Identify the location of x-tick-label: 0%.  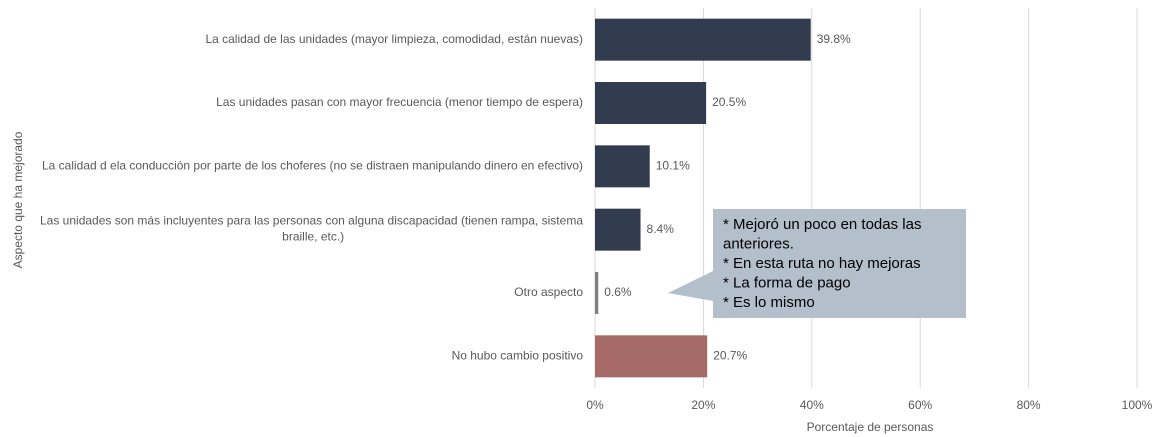
(595, 405).